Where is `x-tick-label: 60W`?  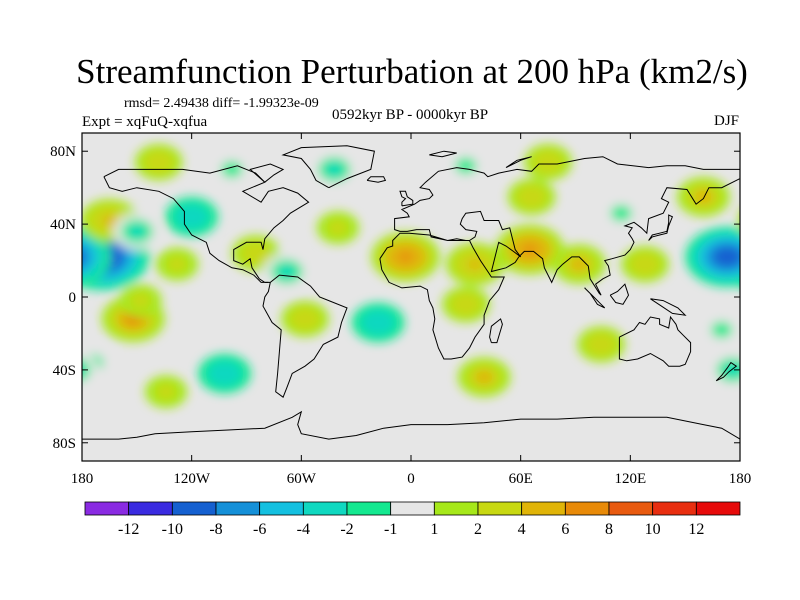 x-tick-label: 60W is located at coordinates (302, 479).